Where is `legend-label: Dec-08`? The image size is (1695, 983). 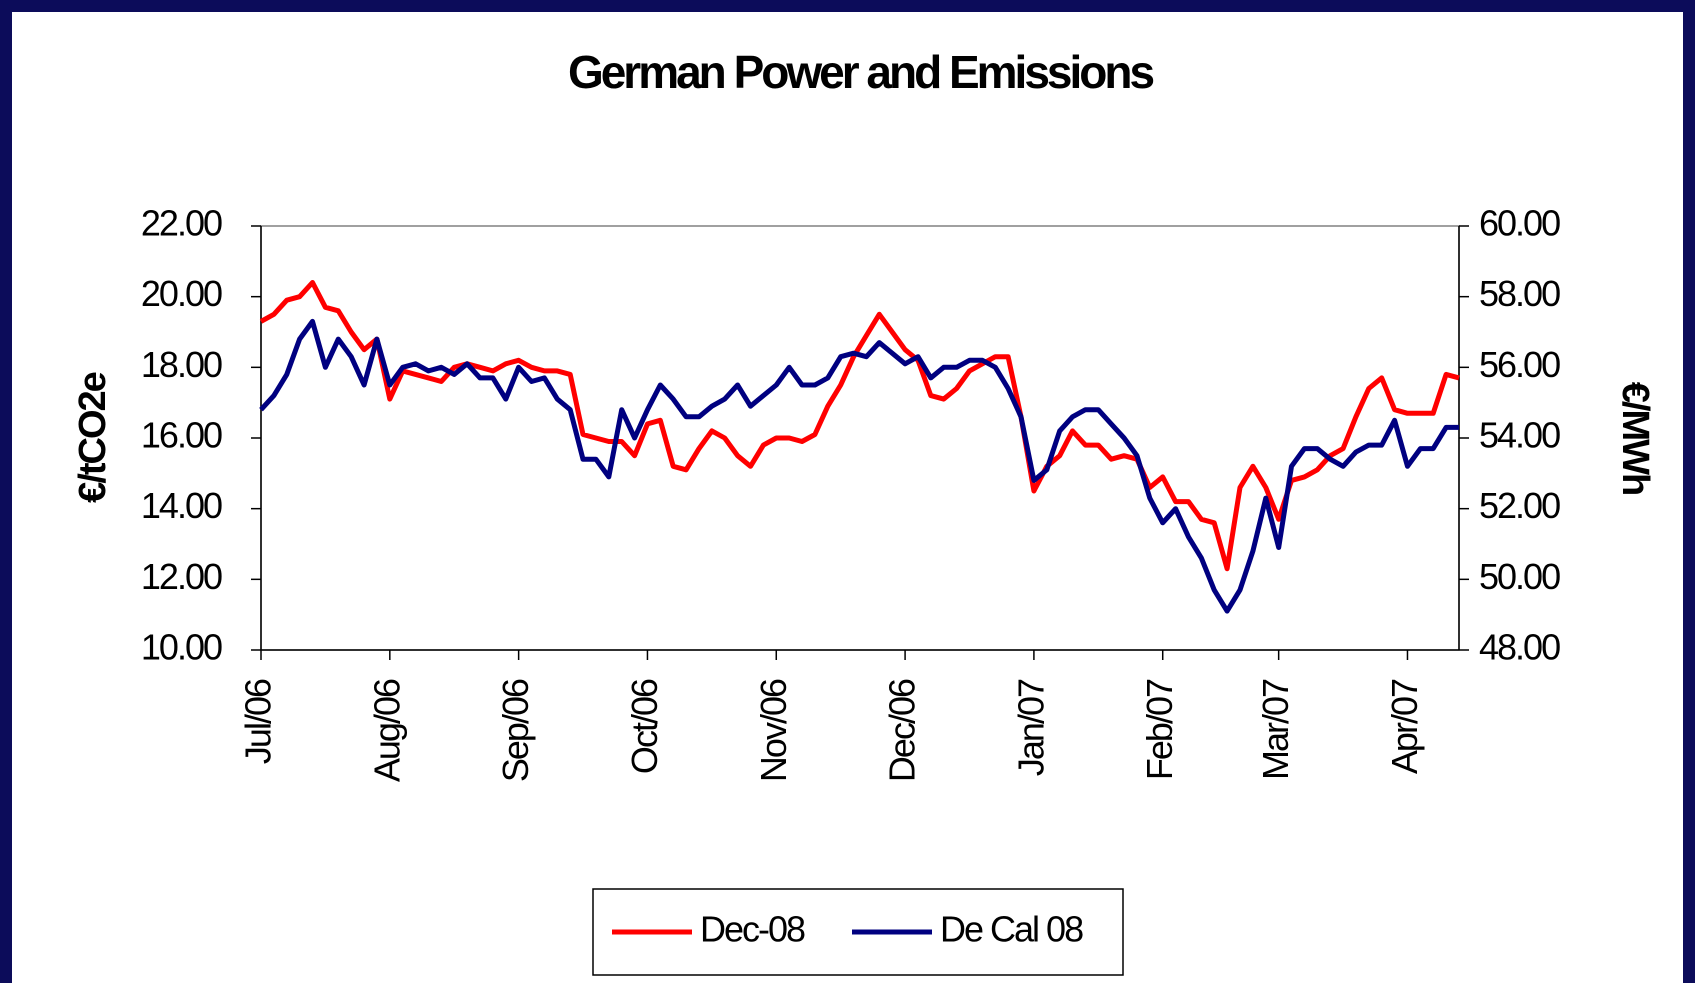
legend-label: Dec-08 is located at coordinates (752, 929).